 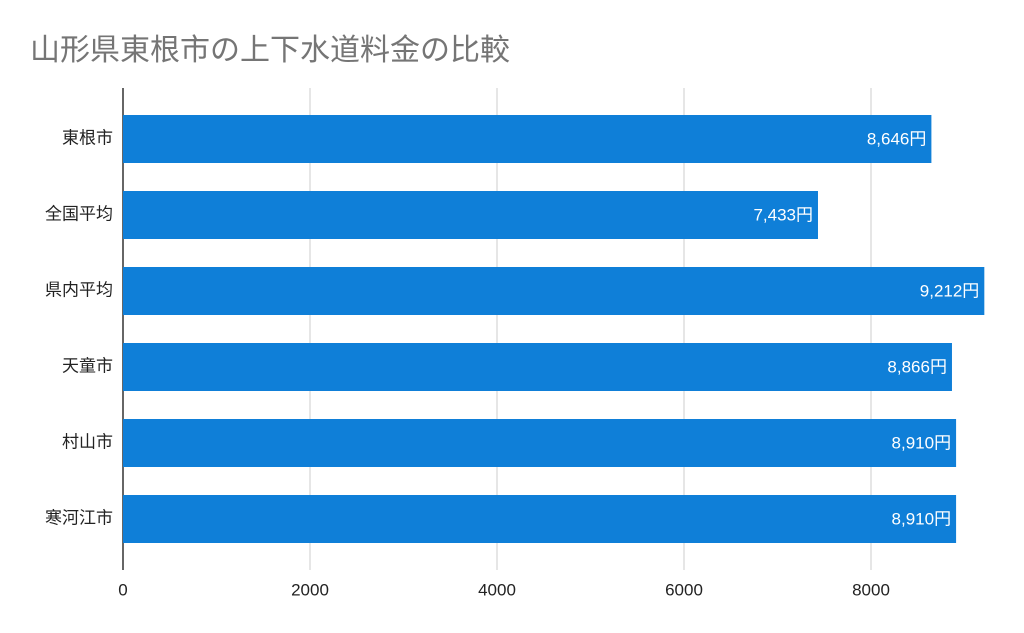 I want to click on value-label: 7,433円, so click(x=783, y=214).